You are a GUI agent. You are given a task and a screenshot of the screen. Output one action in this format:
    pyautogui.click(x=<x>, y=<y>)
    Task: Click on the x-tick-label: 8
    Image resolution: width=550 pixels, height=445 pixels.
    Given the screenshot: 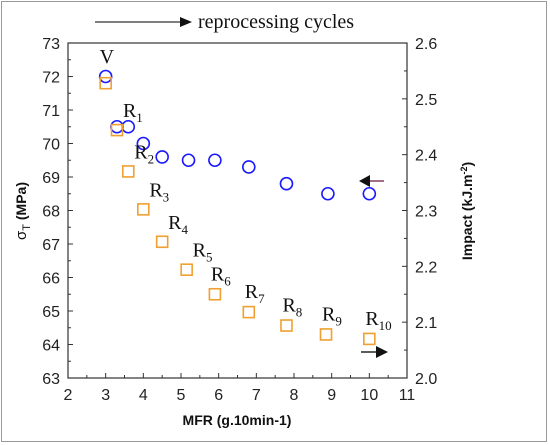 What is the action you would take?
    pyautogui.click(x=294, y=395)
    